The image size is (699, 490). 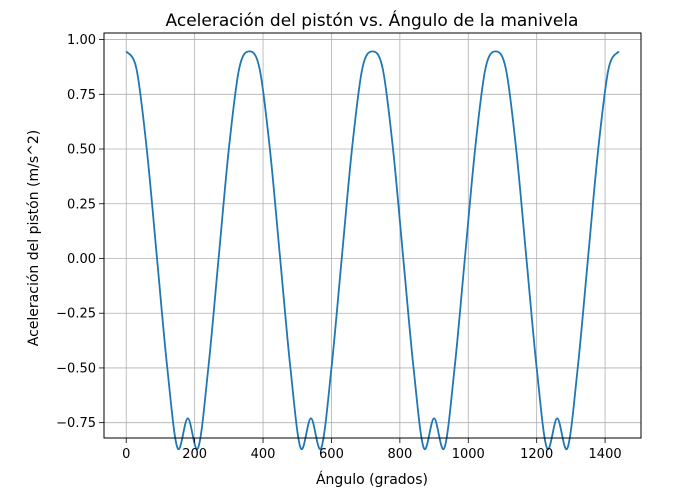 I want to click on y-tick-label: 0.25, so click(x=81, y=204).